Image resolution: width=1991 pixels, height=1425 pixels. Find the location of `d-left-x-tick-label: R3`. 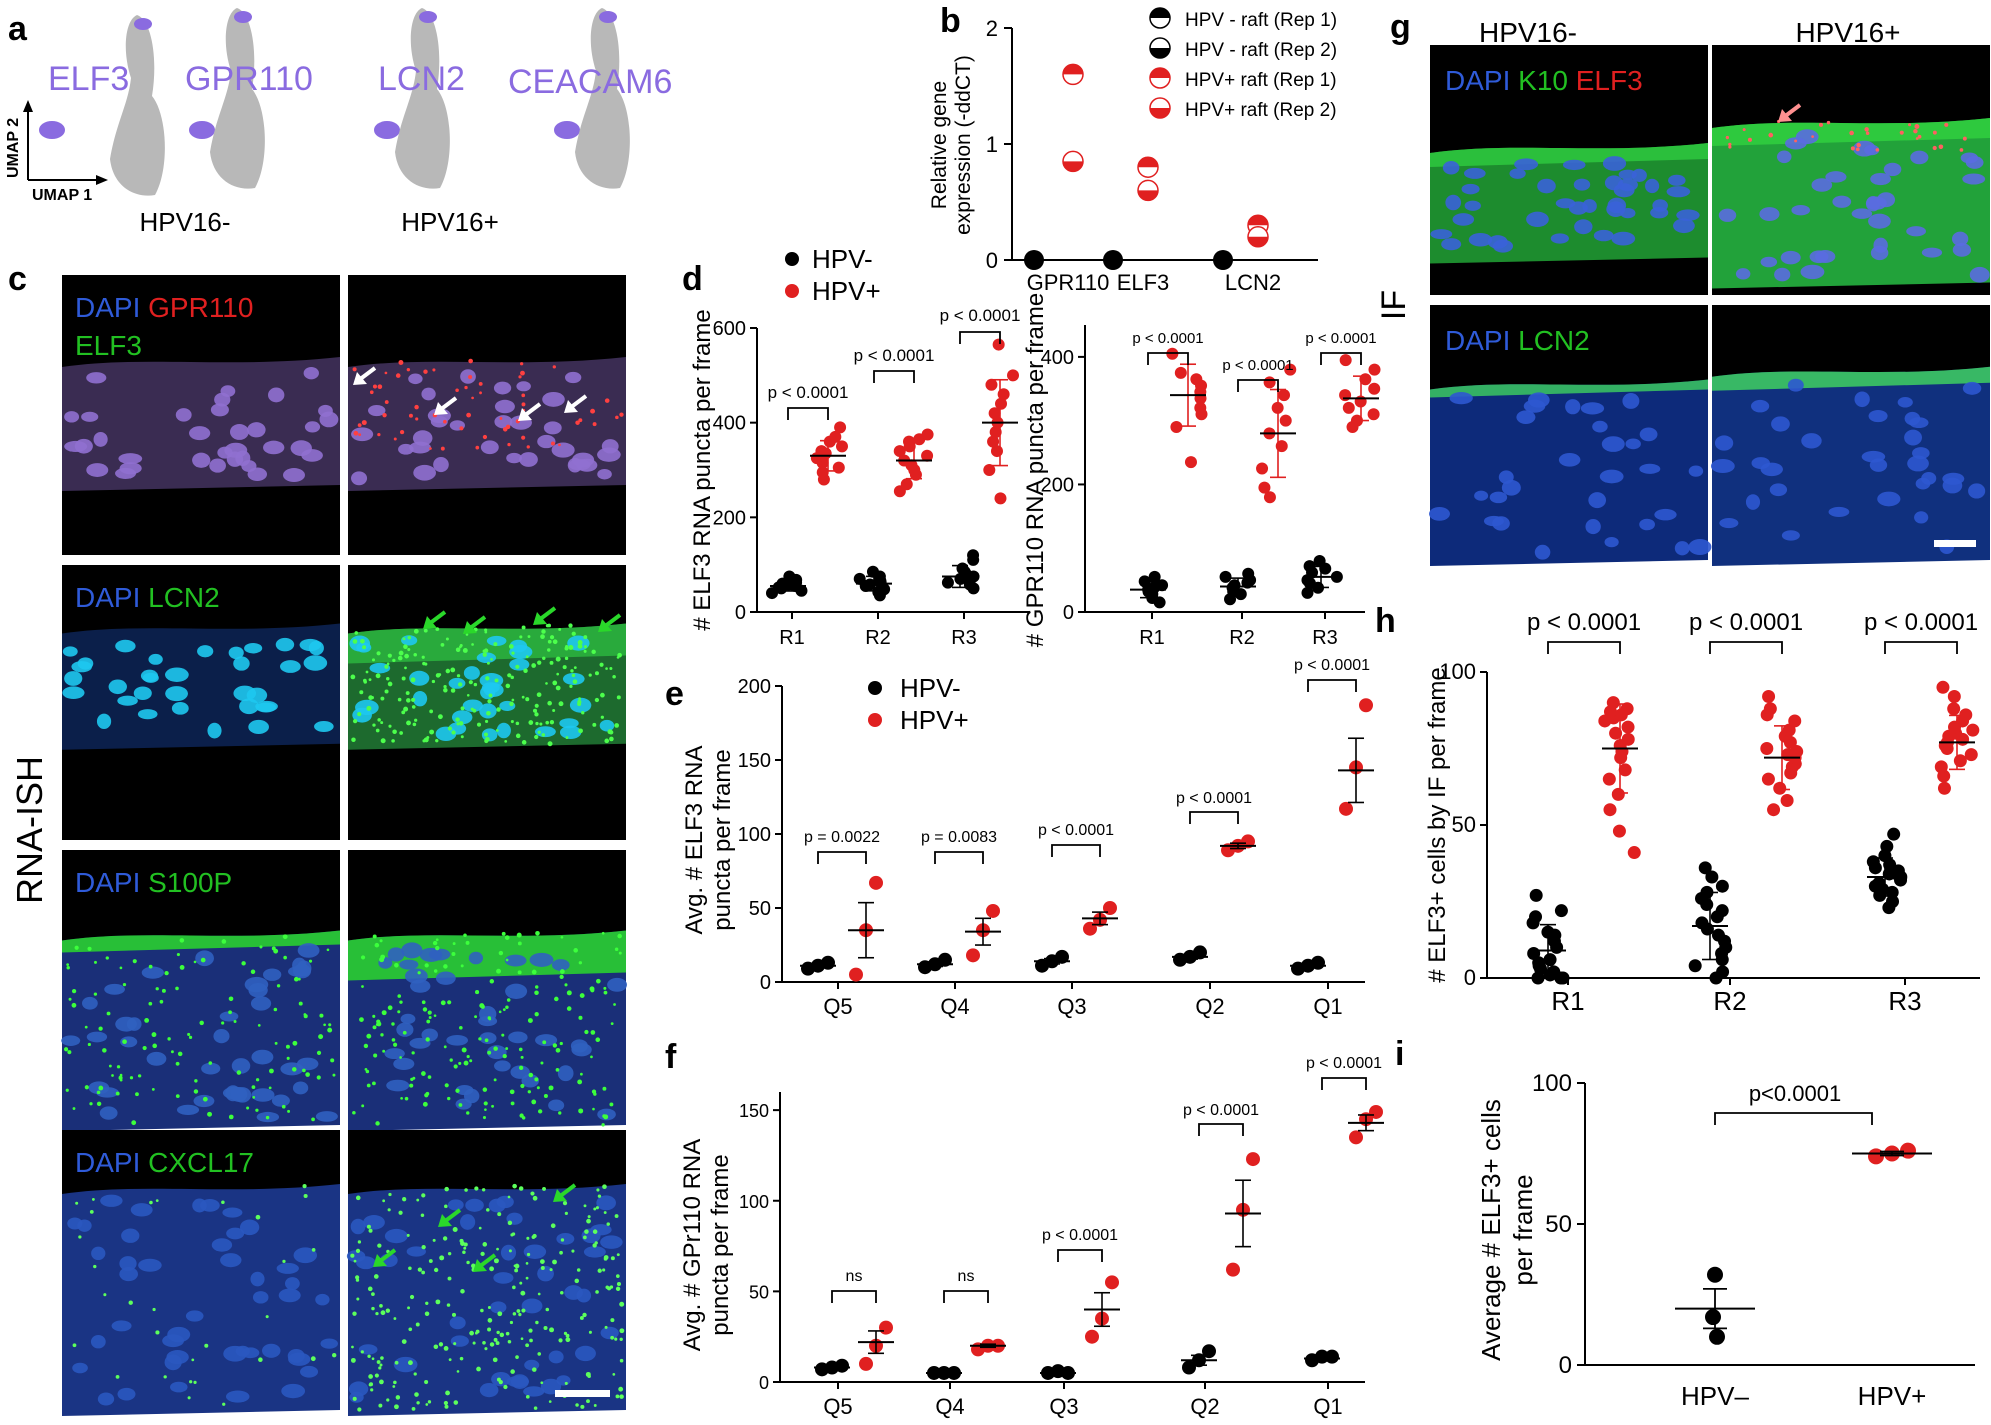

d-left-x-tick-label: R3 is located at coordinates (964, 638).